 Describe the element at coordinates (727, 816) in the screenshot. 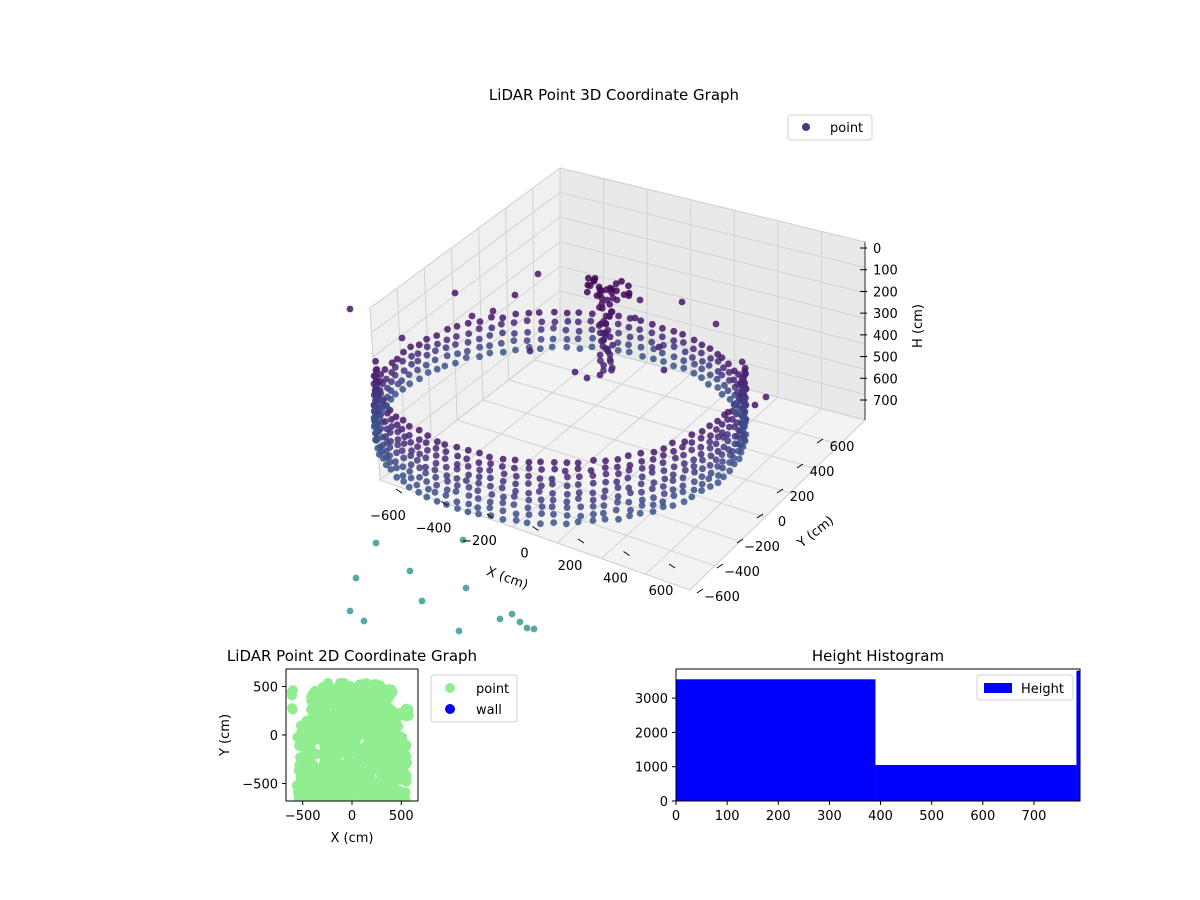

I see `x-tick-label-histogram-1: 100` at that location.